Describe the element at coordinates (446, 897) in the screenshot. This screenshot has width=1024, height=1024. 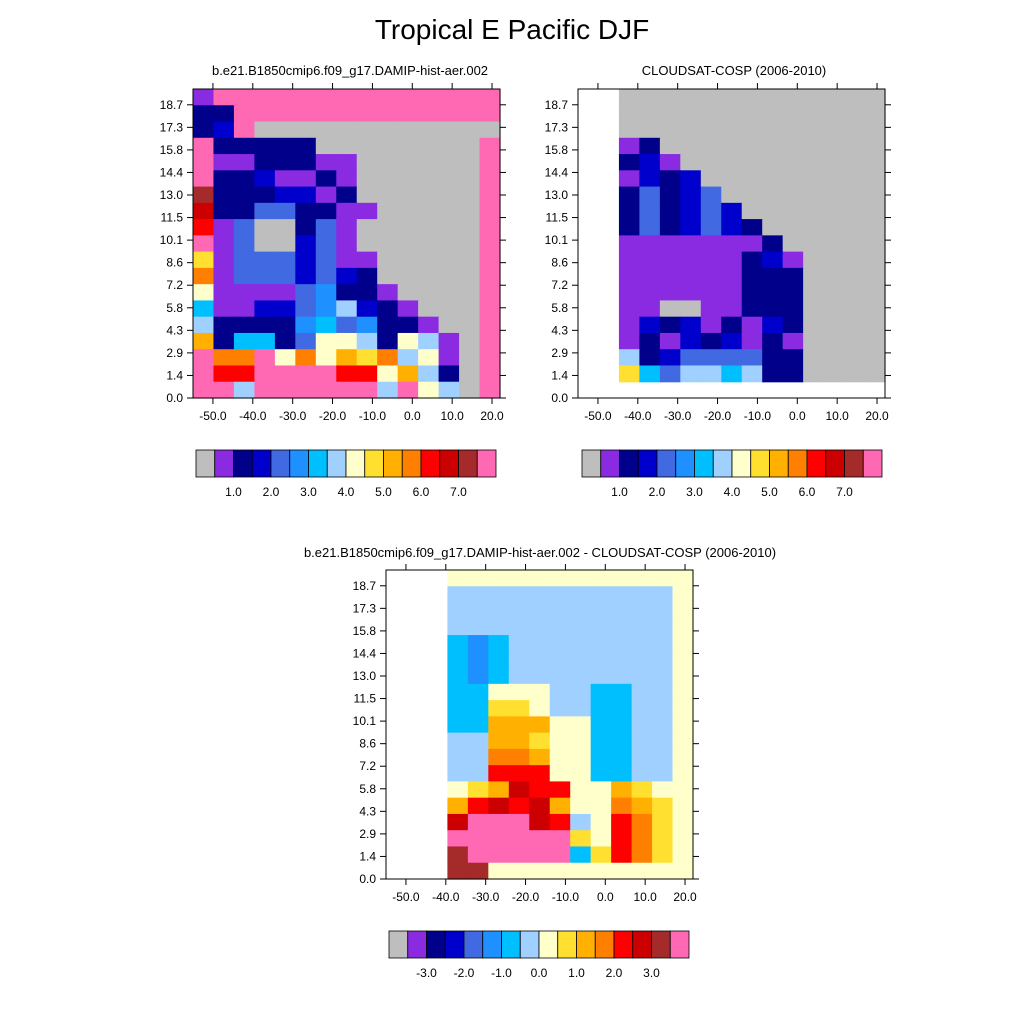
I see `x-tick-label: -40.0` at that location.